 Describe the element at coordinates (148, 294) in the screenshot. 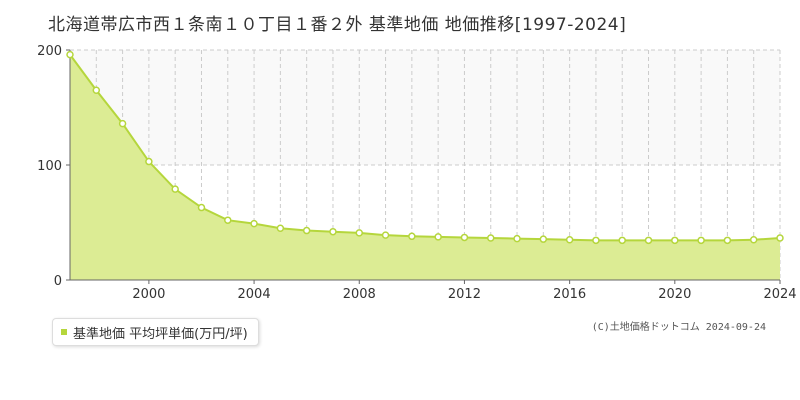

I see `x-tick-label: 2000` at that location.